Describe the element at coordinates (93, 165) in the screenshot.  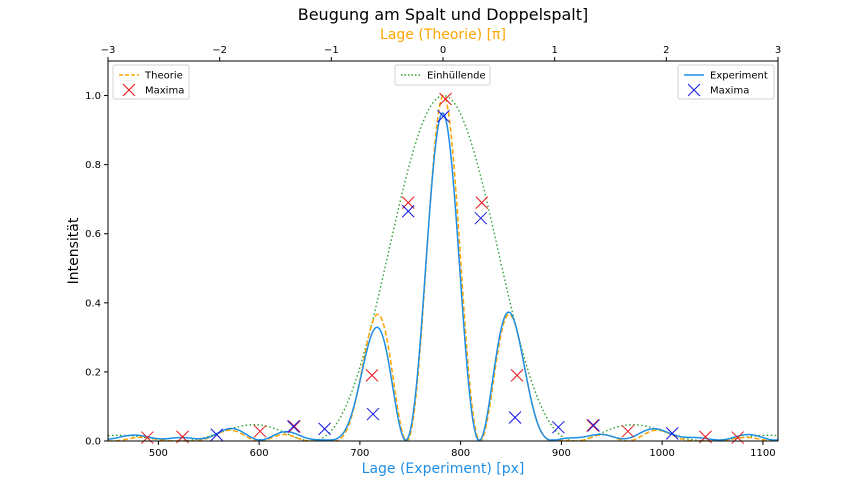
I see `y-tick-label: 0.8` at that location.